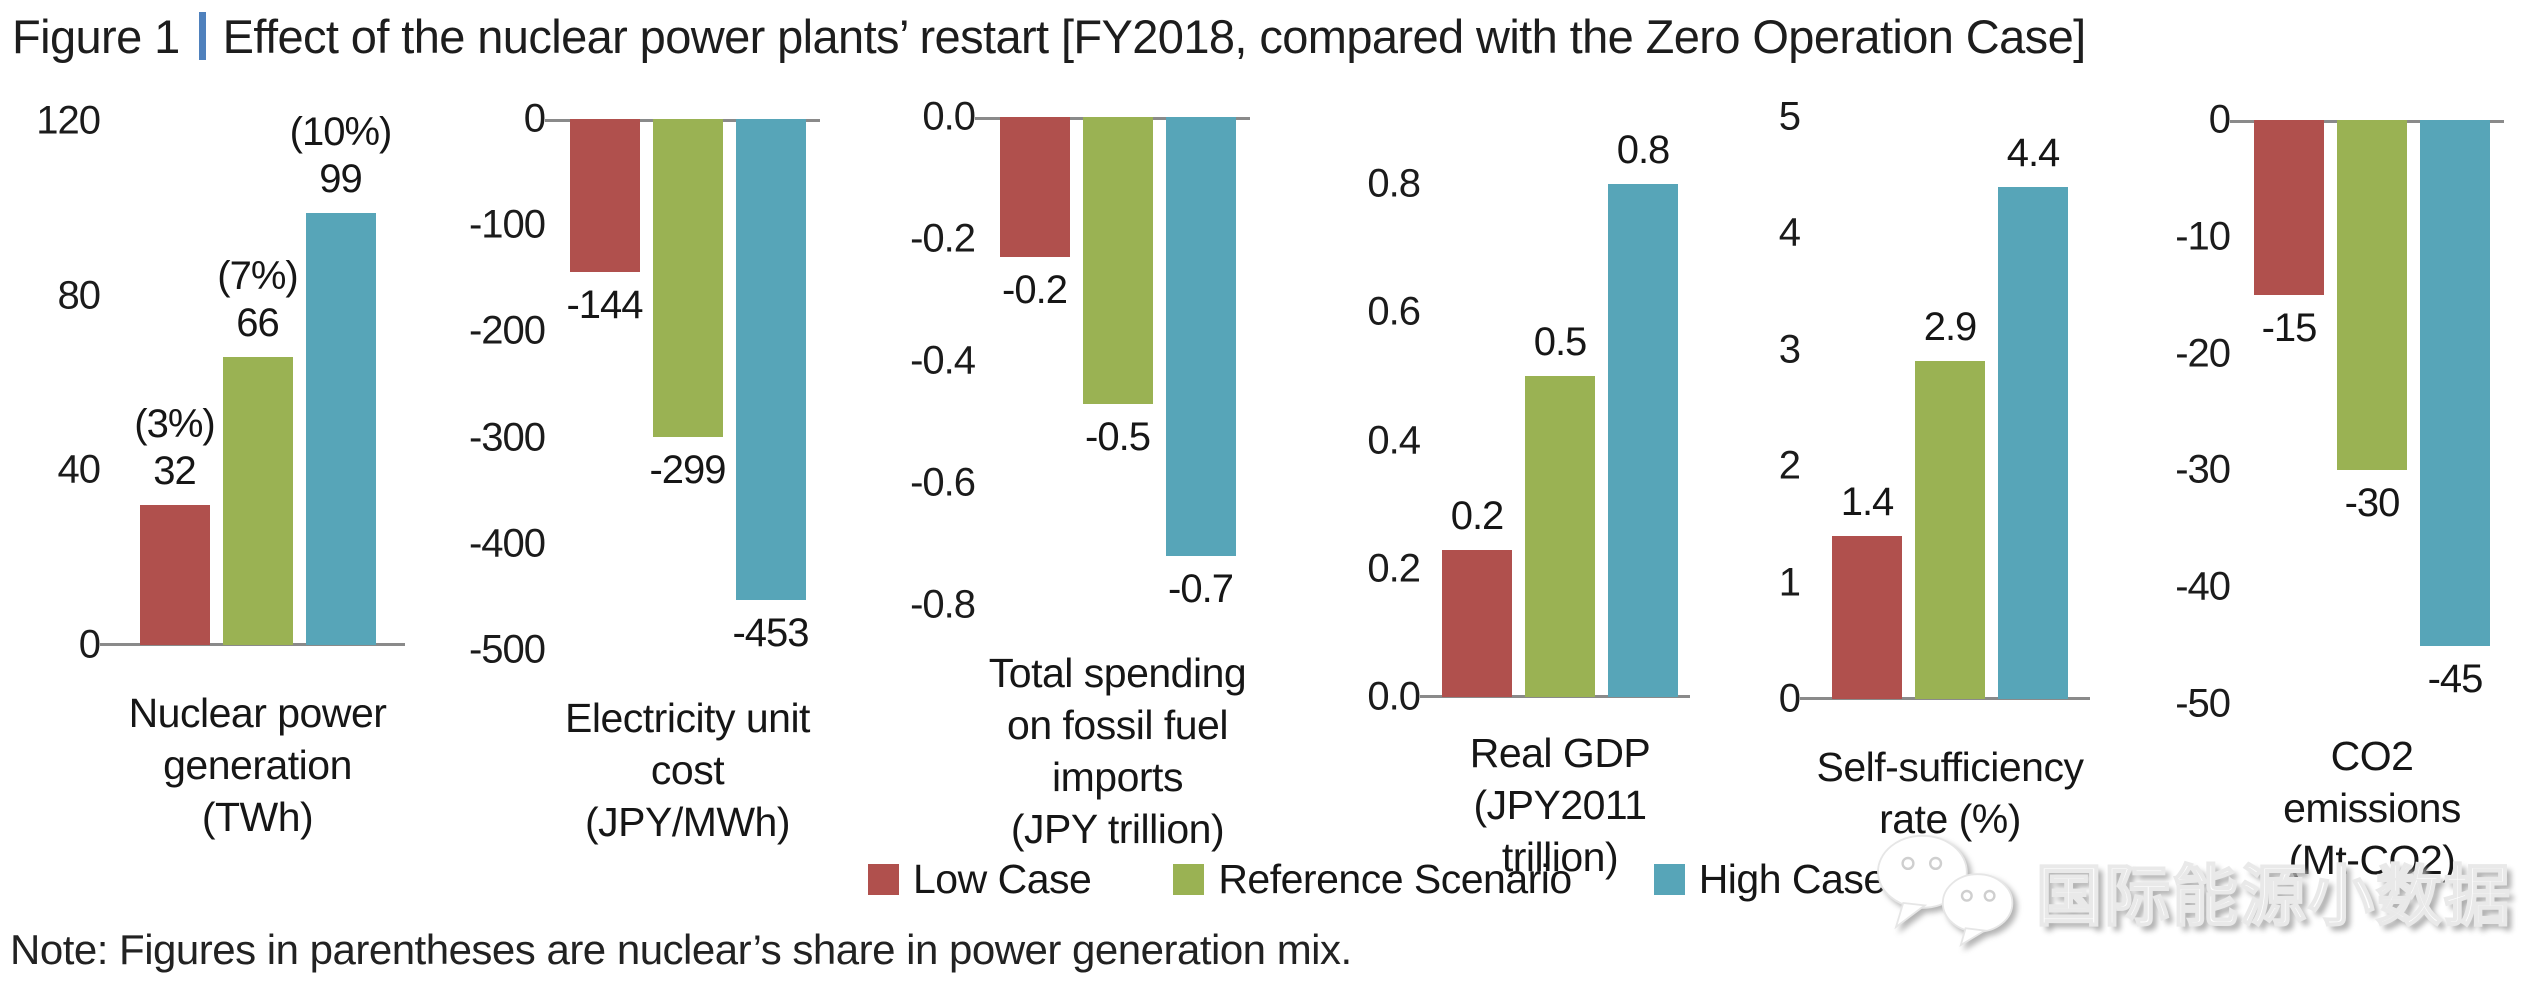 This screenshot has width=2522, height=1006. Describe the element at coordinates (1365, 440) in the screenshot. I see `y-axis: 0.8 0.6 0.4 0.2 0.0` at that location.